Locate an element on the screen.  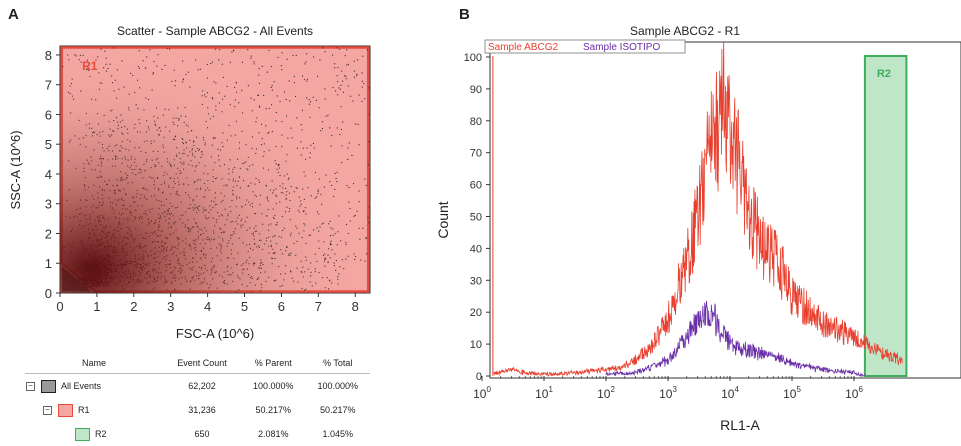
row-parent-percent: 50.217% is located at coordinates (273, 410).